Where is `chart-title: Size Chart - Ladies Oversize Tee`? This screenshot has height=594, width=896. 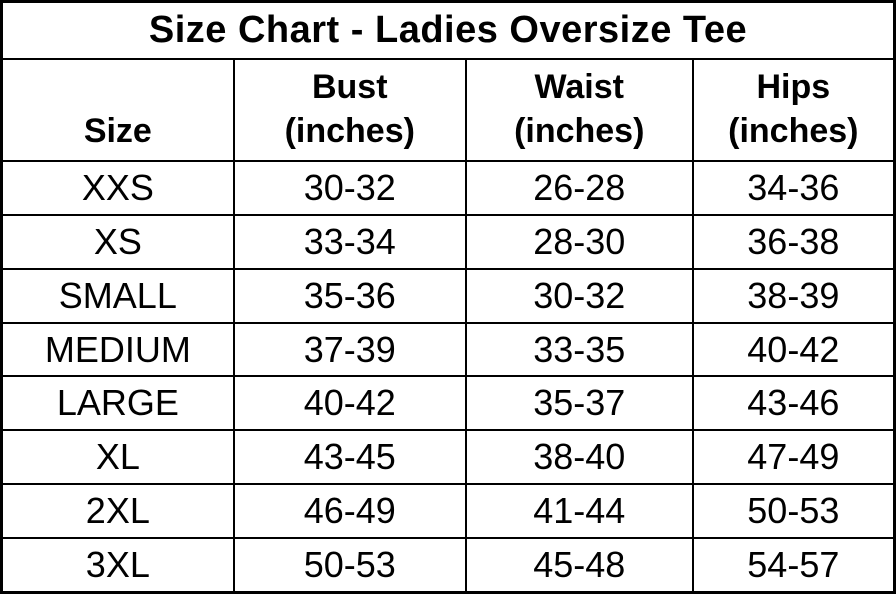
chart-title: Size Chart - Ladies Oversize Tee is located at coordinates (448, 30).